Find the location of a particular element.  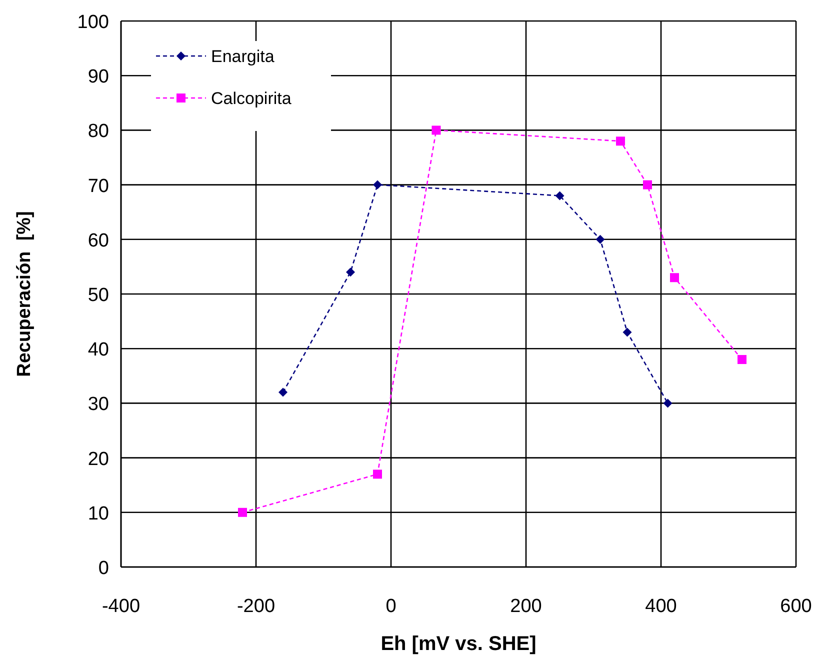

x-tick-label: 400 is located at coordinates (661, 606).